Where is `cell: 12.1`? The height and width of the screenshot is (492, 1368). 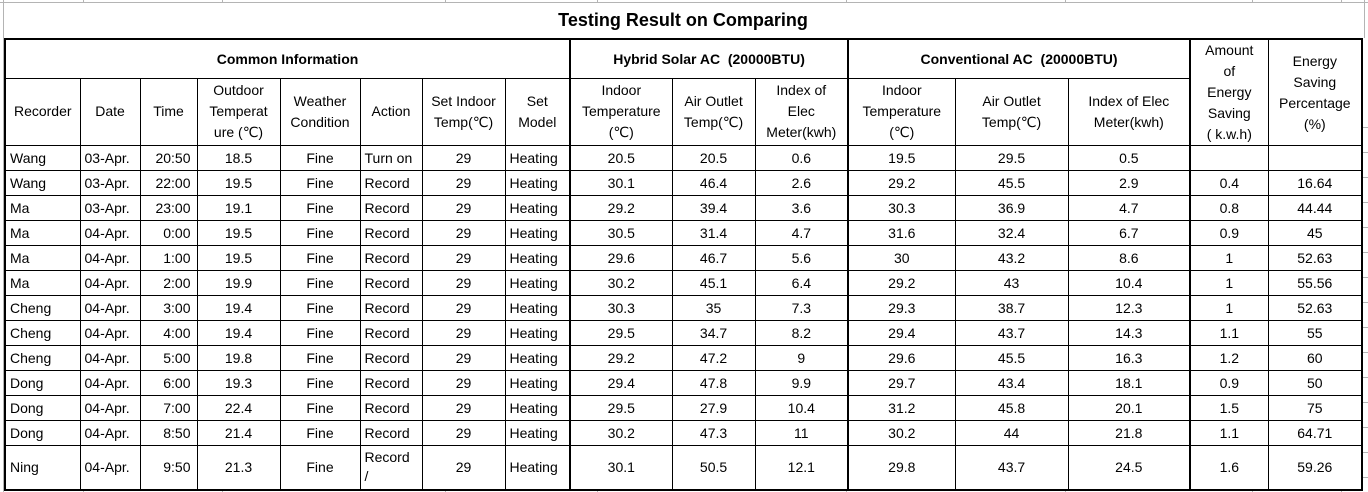 cell: 12.1 is located at coordinates (801, 467).